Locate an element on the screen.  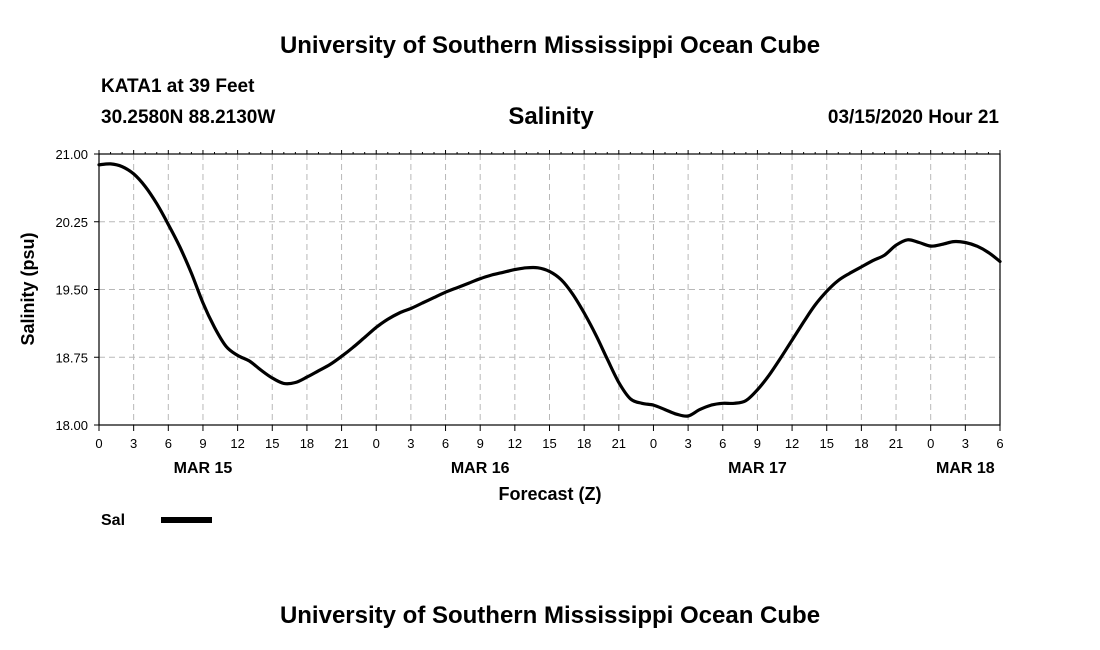
legend-label: Sal is located at coordinates (113, 520).